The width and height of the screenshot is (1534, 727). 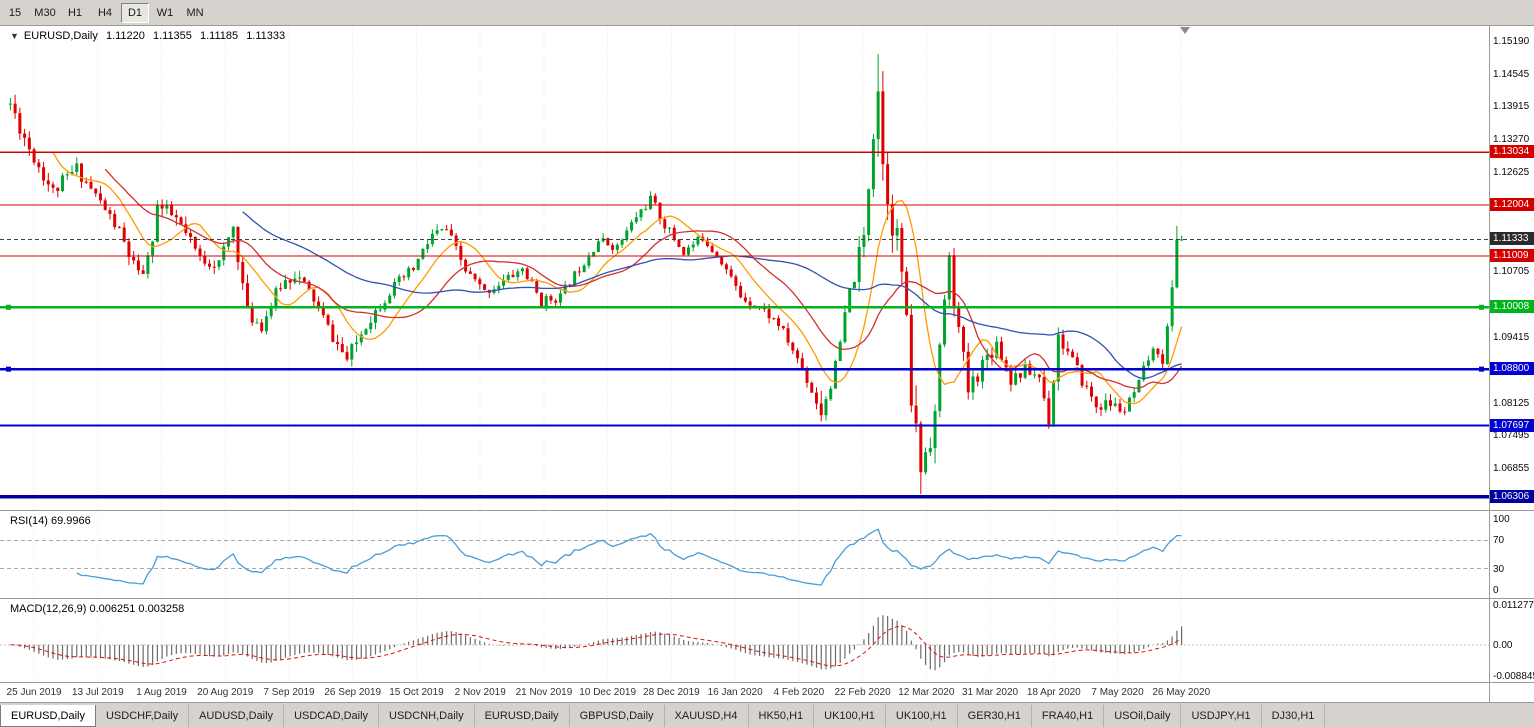 What do you see at coordinates (172, 36) in the screenshot?
I see `chart-high-value: 1.11355` at bounding box center [172, 36].